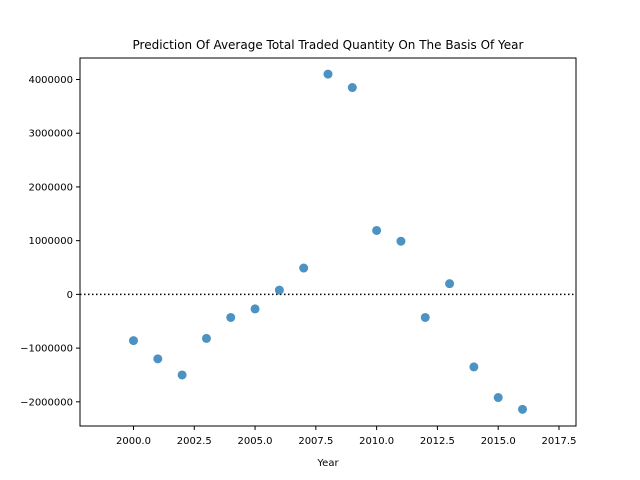 Image resolution: width=640 pixels, height=480 pixels. Describe the element at coordinates (46, 349) in the screenshot. I see `y-tick-label: −1000000` at that location.